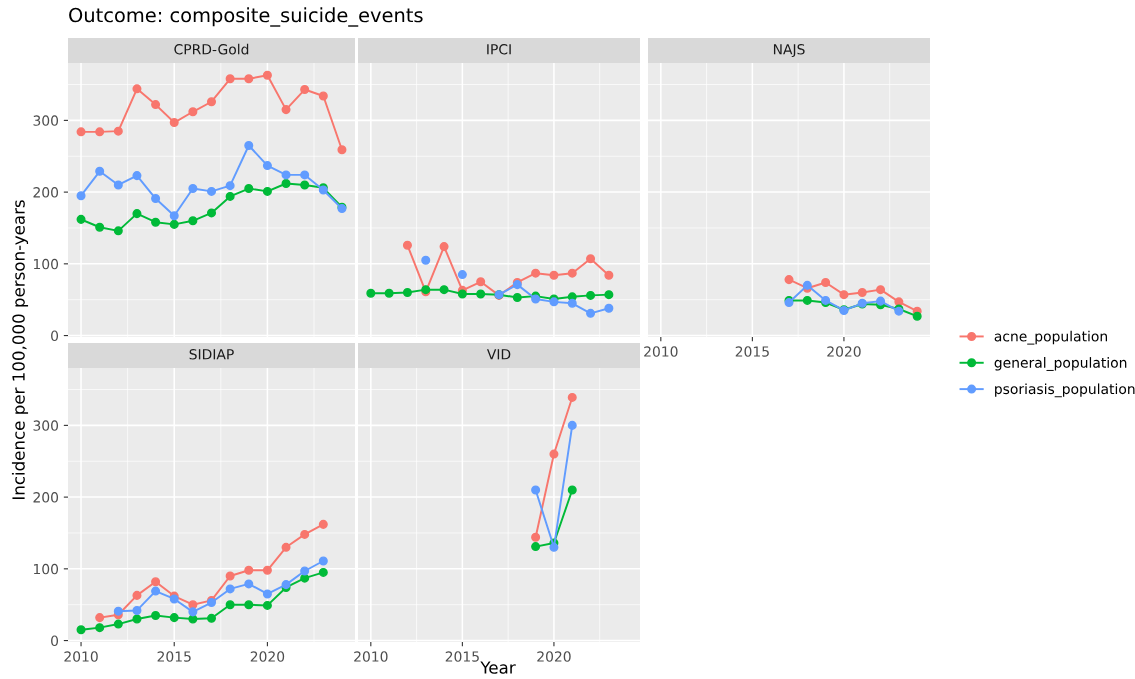 This screenshot has height=679, width=1135. Describe the element at coordinates (246, 17) in the screenshot. I see `text: Outcome: composite_suicide_events` at that location.